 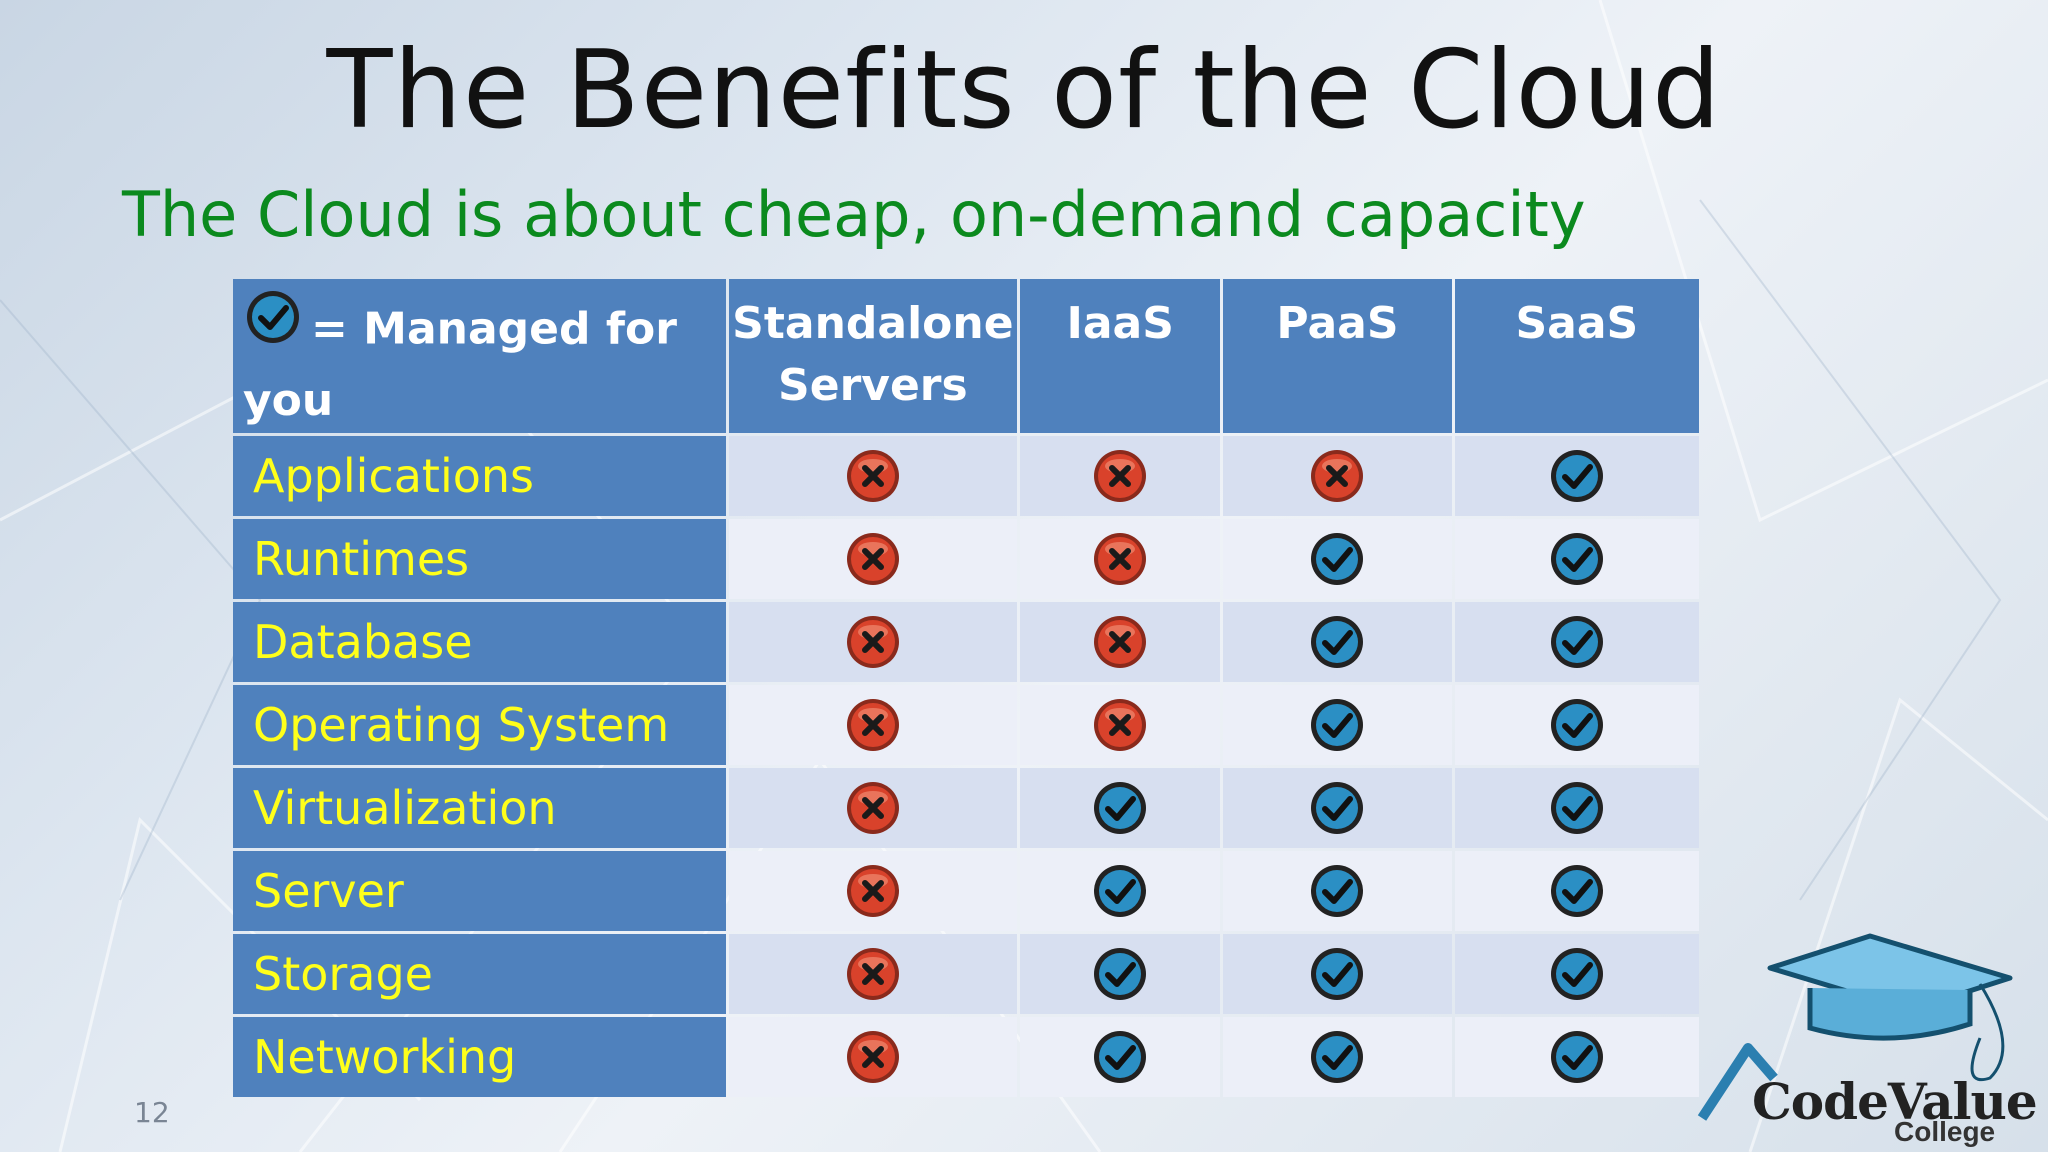 I want to click on row-label: Networking, so click(x=479, y=1057).